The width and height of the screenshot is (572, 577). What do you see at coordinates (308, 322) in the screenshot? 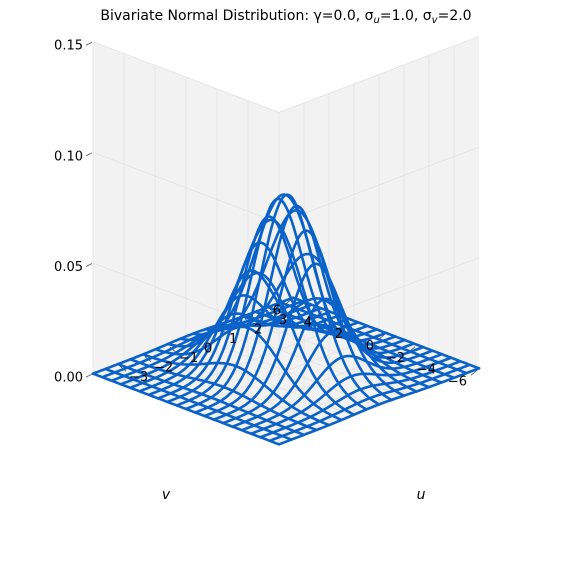
I see `v-tick-label: 4` at bounding box center [308, 322].